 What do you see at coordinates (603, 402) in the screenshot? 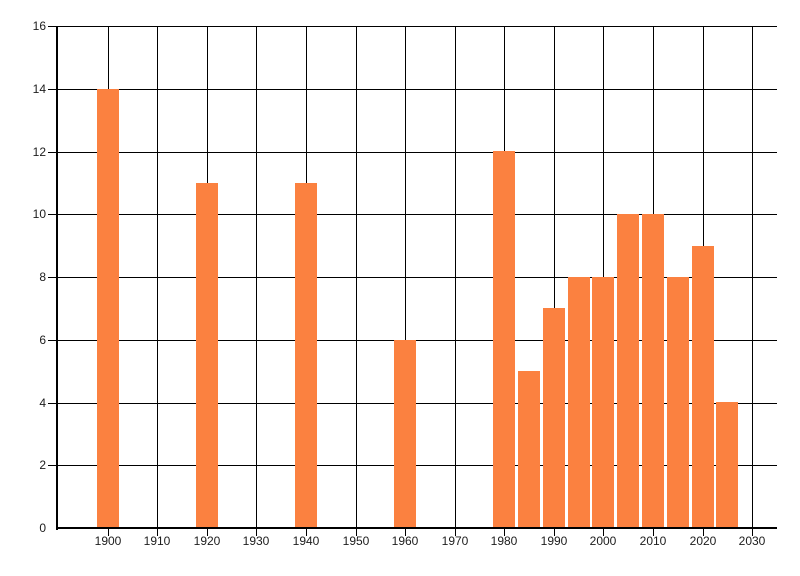
I see `bar-2000` at bounding box center [603, 402].